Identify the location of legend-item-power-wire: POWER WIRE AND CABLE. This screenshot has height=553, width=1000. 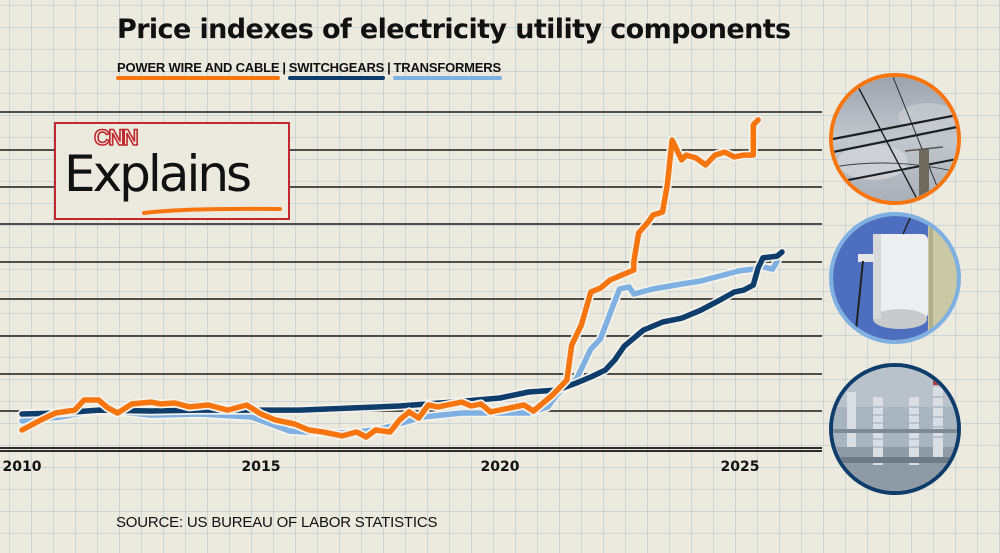
(198, 70).